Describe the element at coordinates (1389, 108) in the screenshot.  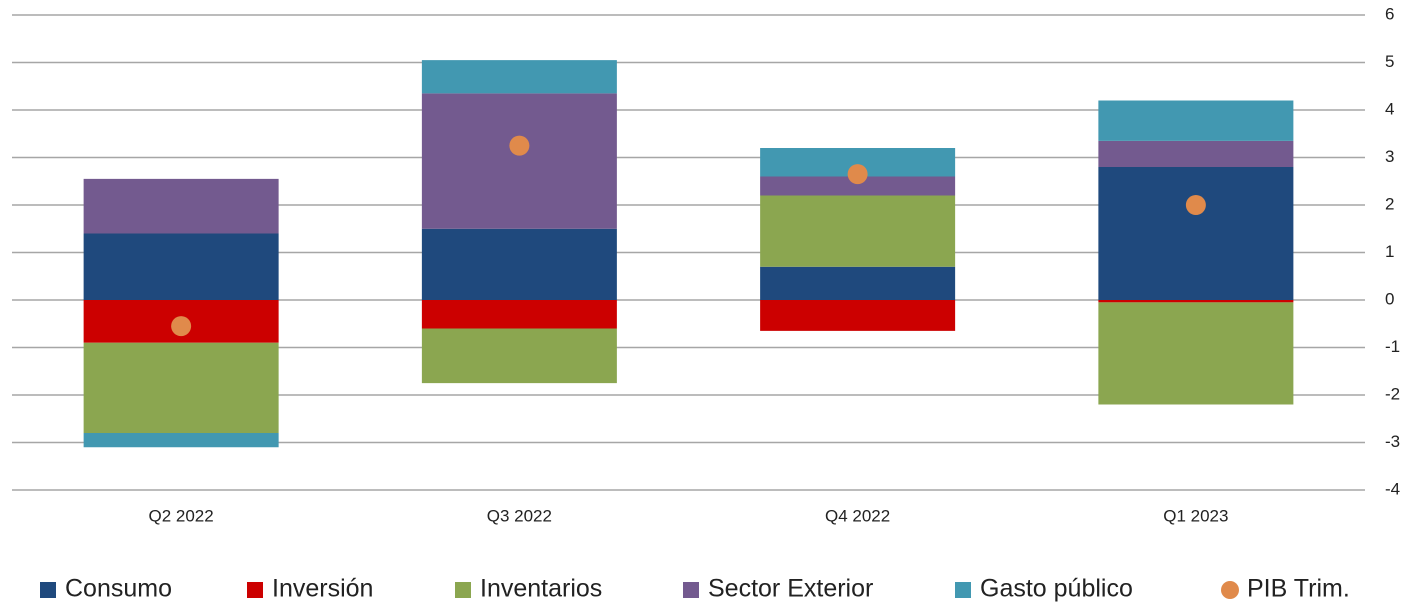
I see `y-tick-label: 4` at that location.